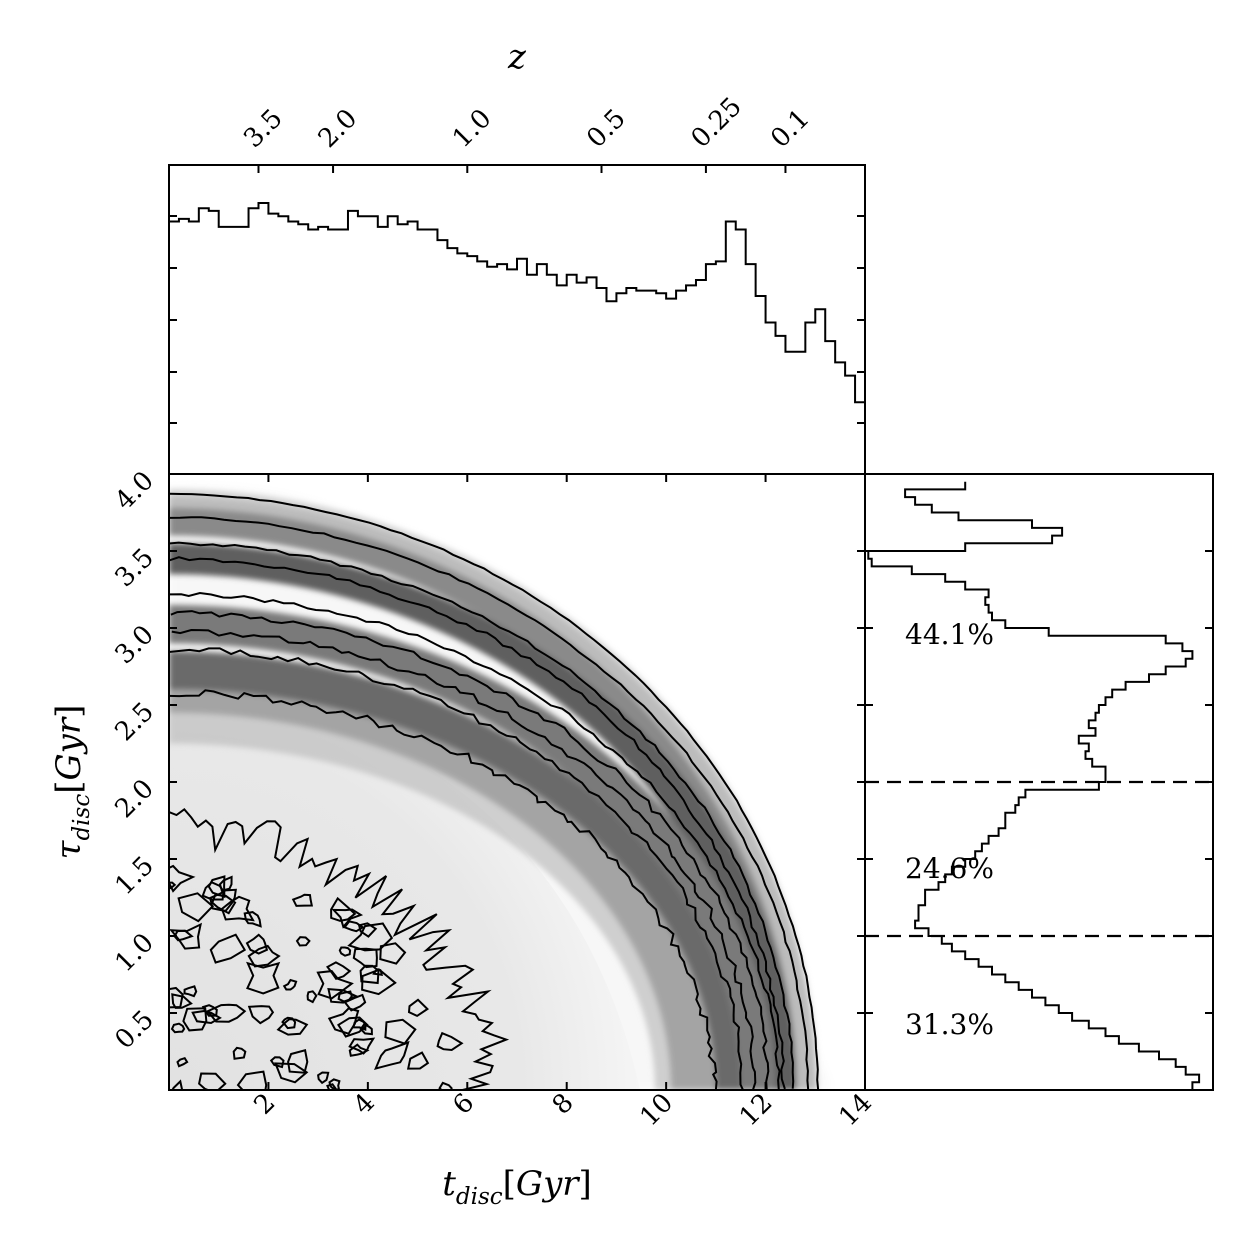  What do you see at coordinates (364, 1104) in the screenshot?
I see `x-tick-label: 4` at bounding box center [364, 1104].